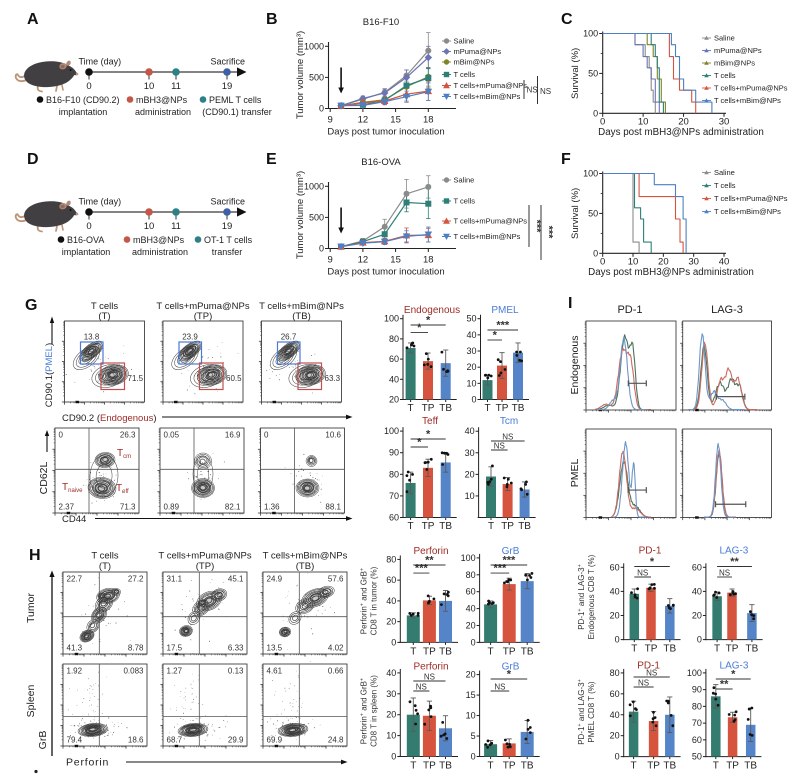  Describe the element at coordinates (381, 162) in the screenshot. I see `svg-text: B16-OVA` at that location.